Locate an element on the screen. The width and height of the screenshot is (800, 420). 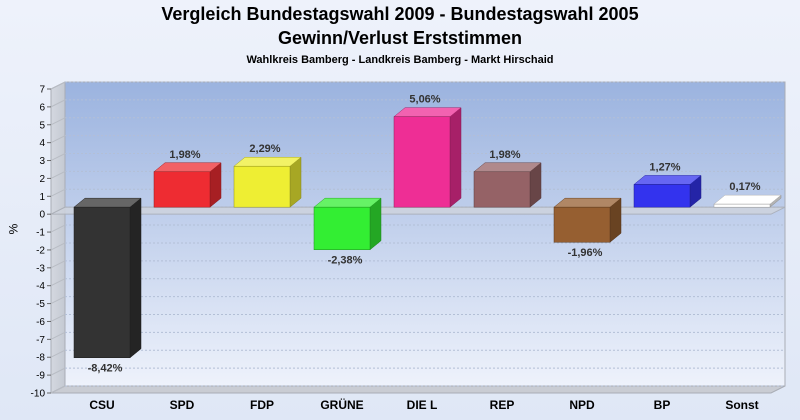
data-label: 2,29% is located at coordinates (264, 149).